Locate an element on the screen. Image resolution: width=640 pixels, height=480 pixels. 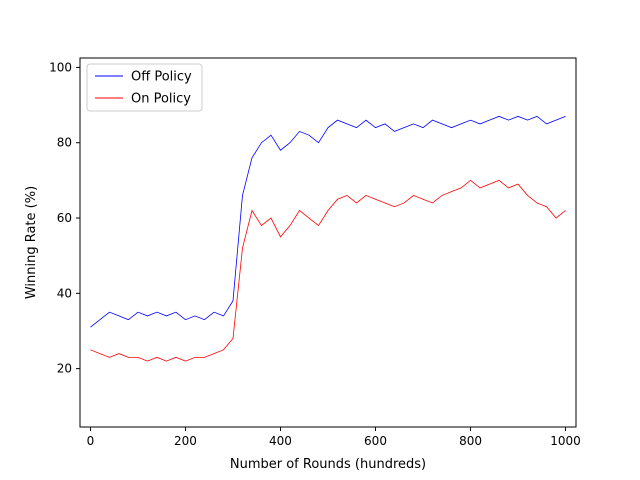
x-tick-label: 600 is located at coordinates (375, 441).